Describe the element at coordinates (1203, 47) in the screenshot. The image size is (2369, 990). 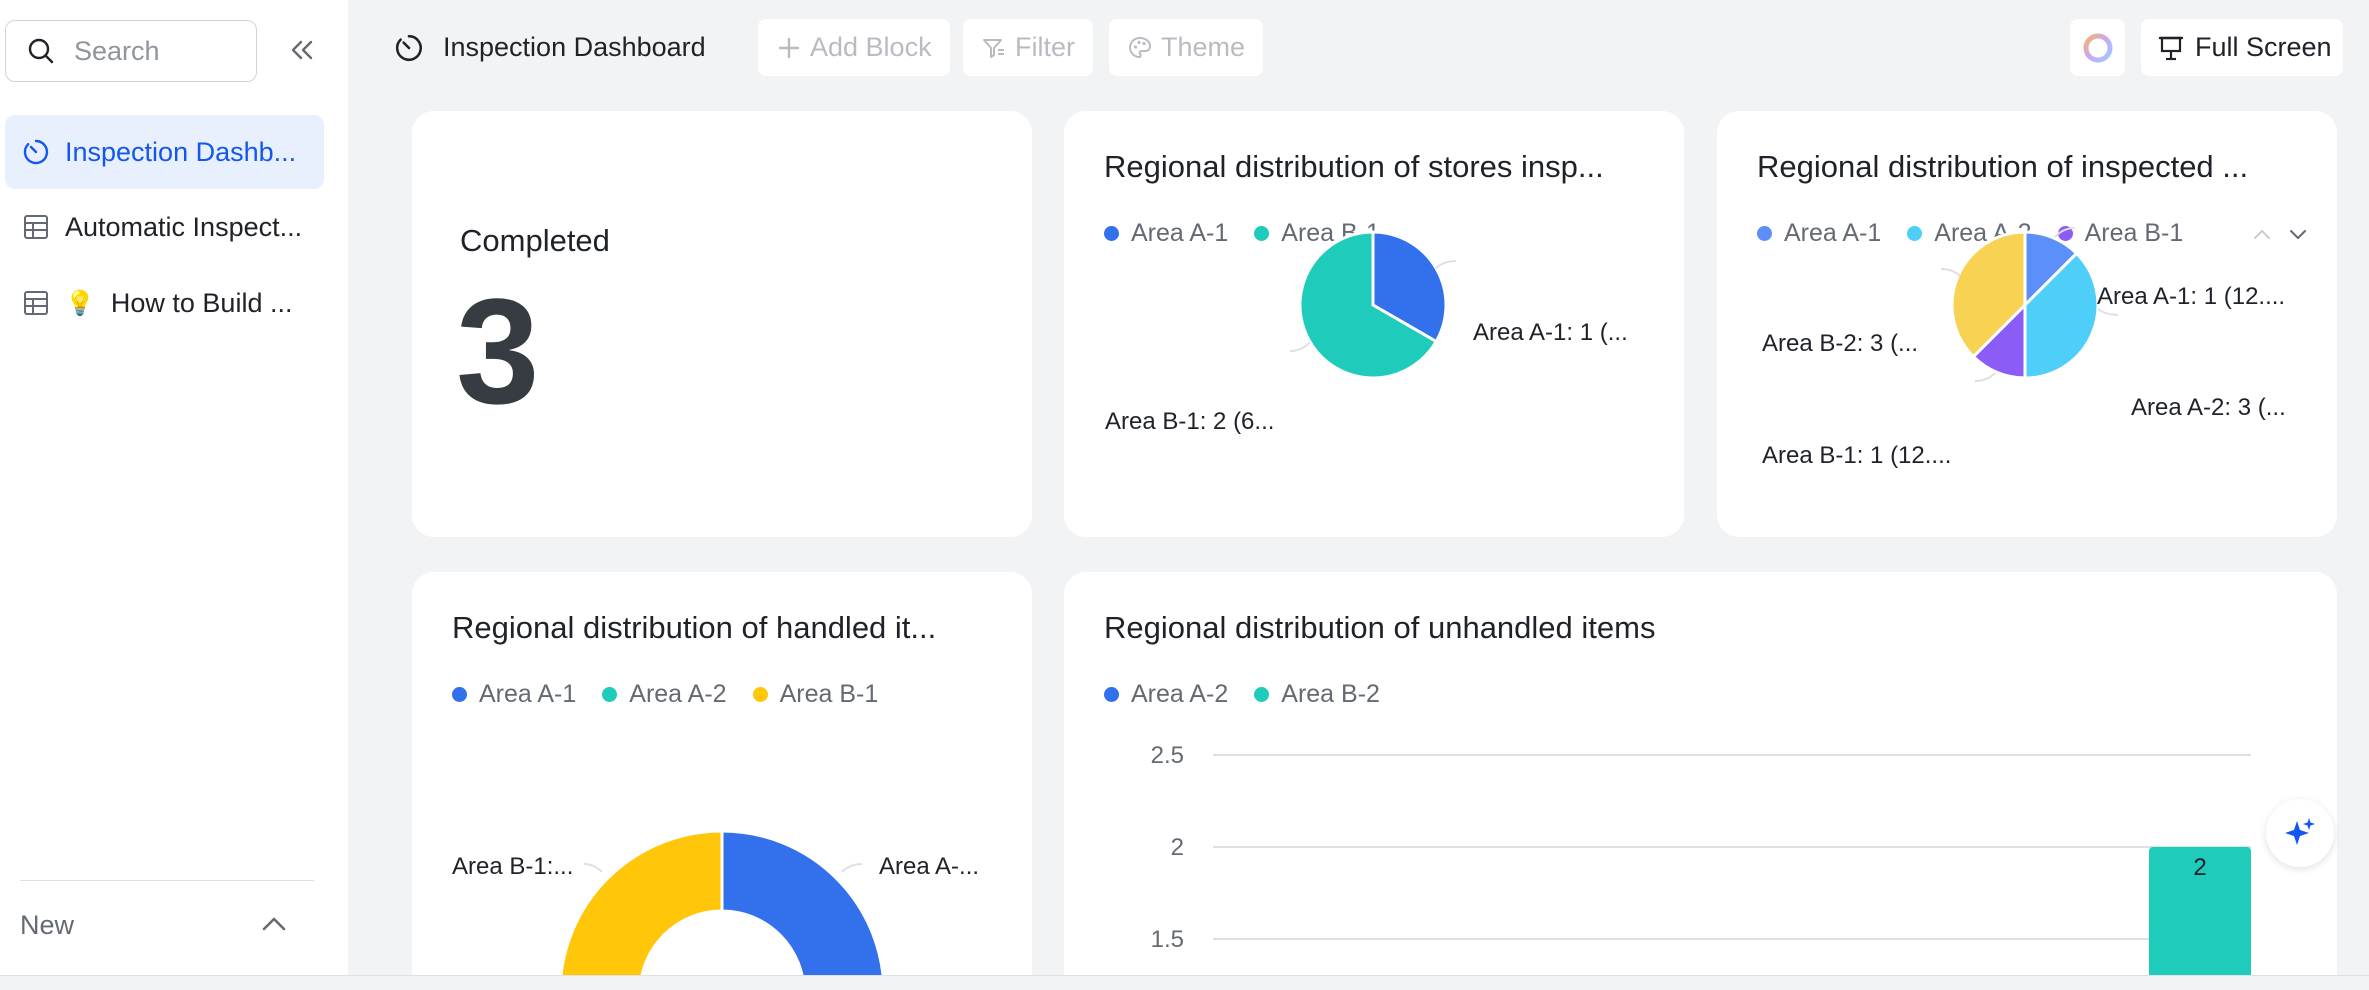
I see `theme-label: Theme` at that location.